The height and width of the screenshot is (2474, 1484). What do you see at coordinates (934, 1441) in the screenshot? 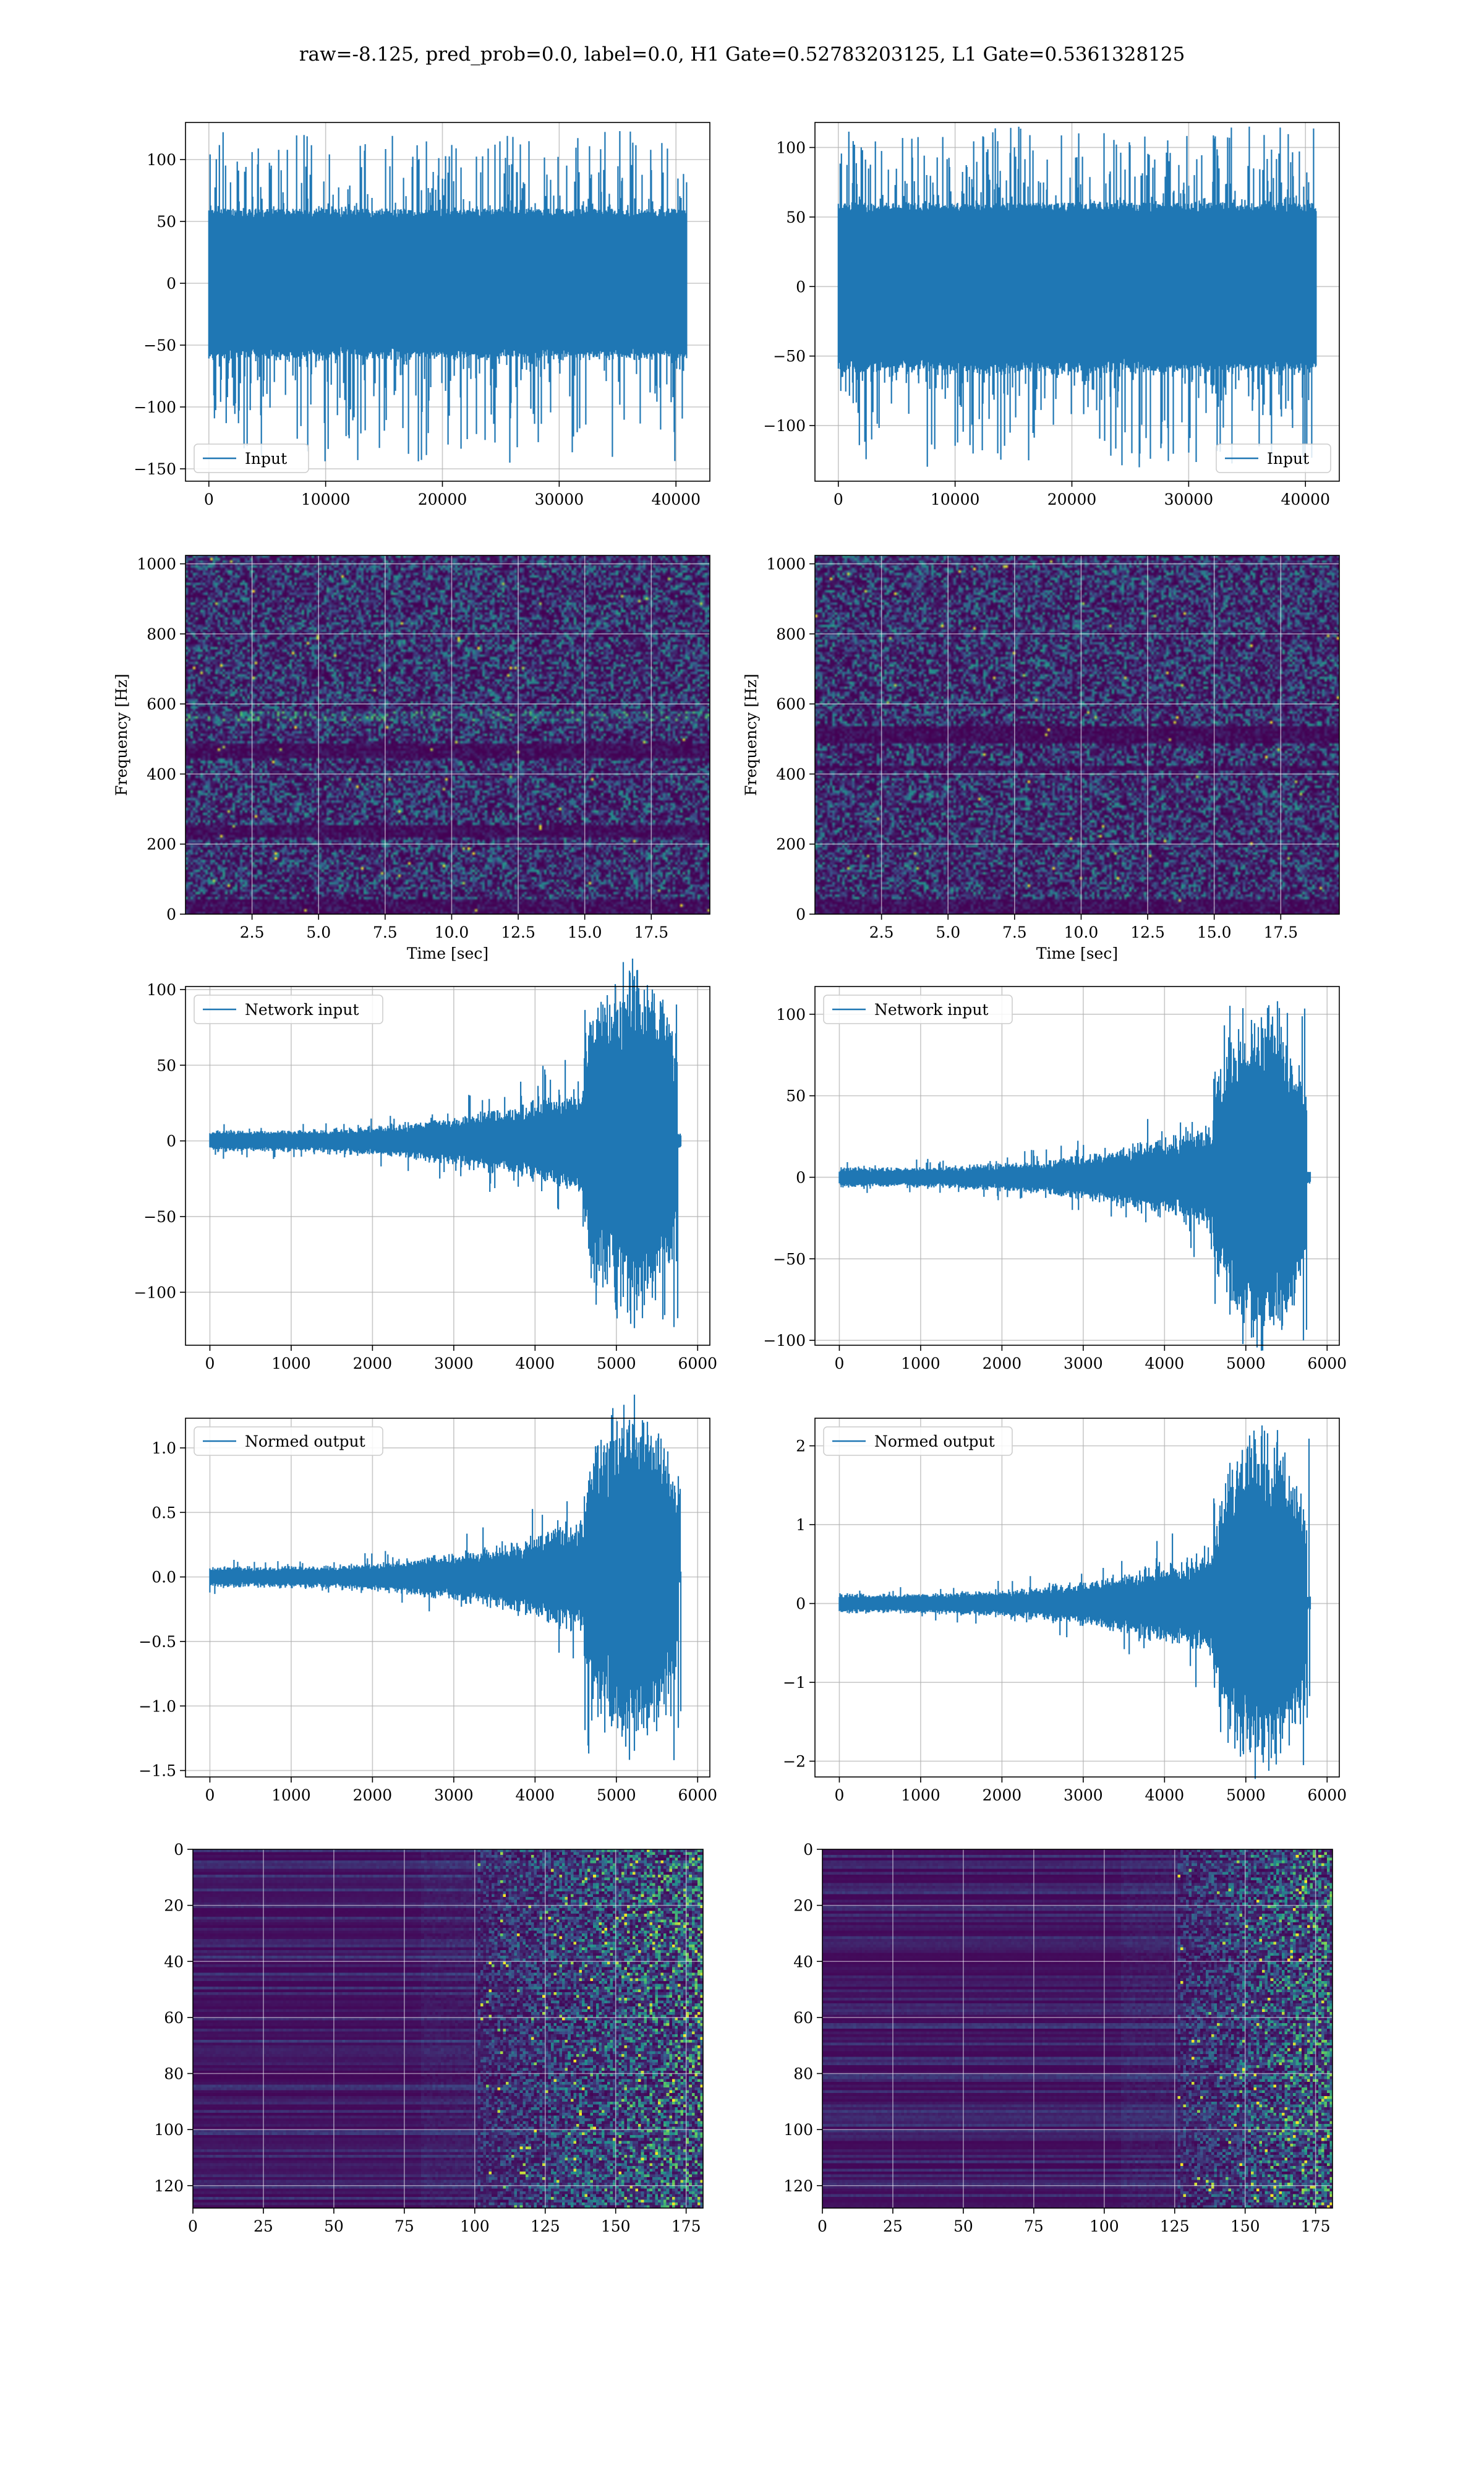
I see `legend-label: Normed output` at bounding box center [934, 1441].